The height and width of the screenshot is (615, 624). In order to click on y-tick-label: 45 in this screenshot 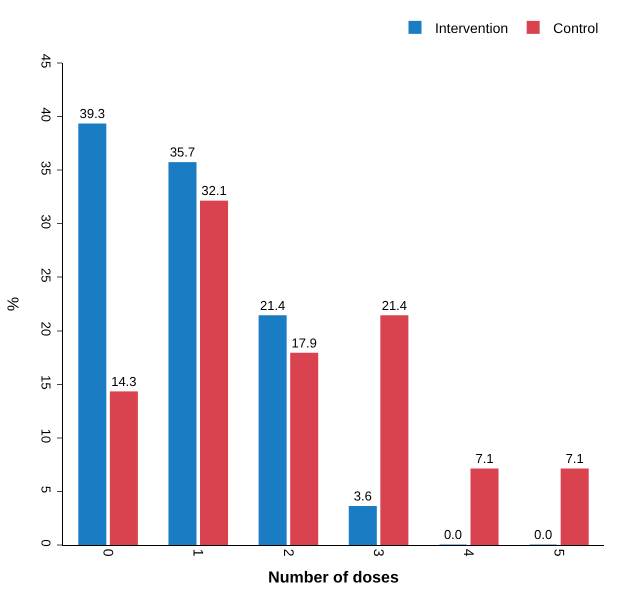, I will do `click(46, 61)`.